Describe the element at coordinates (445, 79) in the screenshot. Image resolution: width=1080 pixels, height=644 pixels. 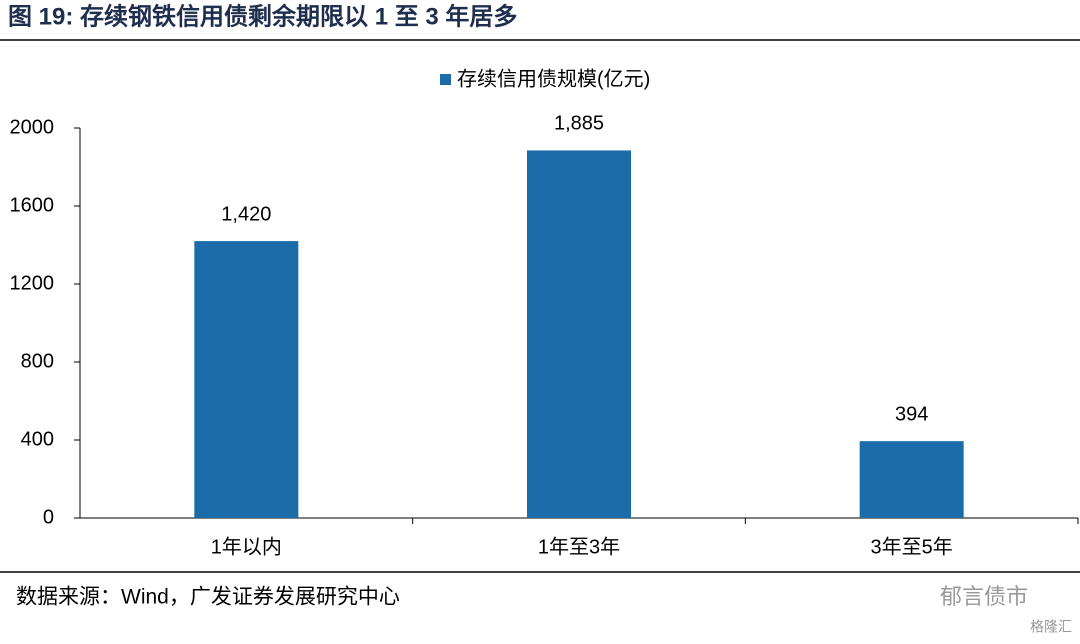
I see `legend-swatch` at that location.